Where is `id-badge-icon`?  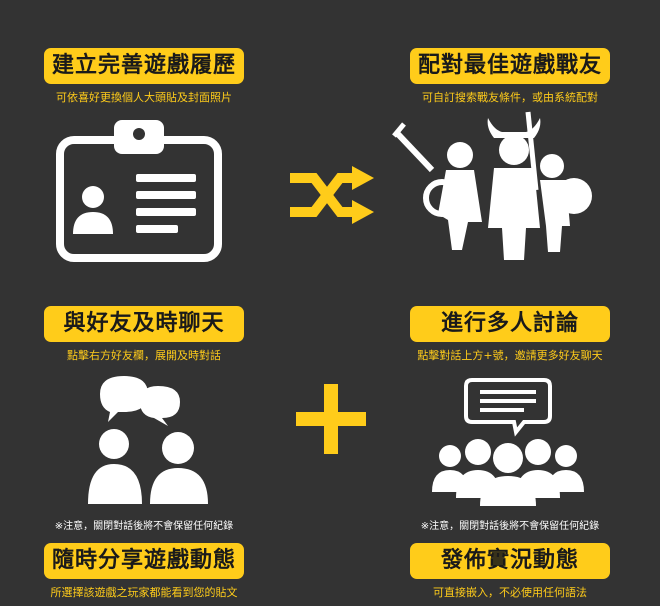 id-badge-icon is located at coordinates (139, 191).